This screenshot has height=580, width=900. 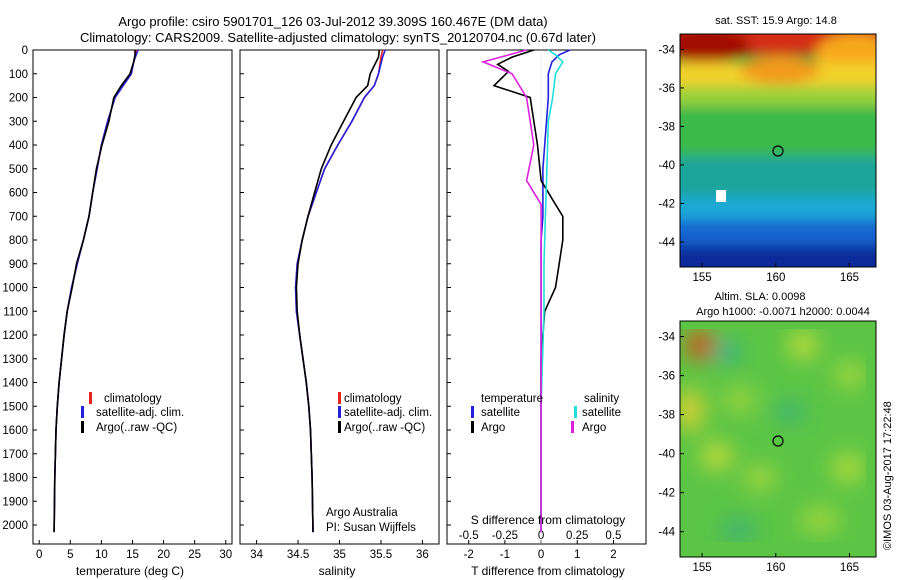 I want to click on legend-swatch-s-satellite, so click(x=575, y=412).